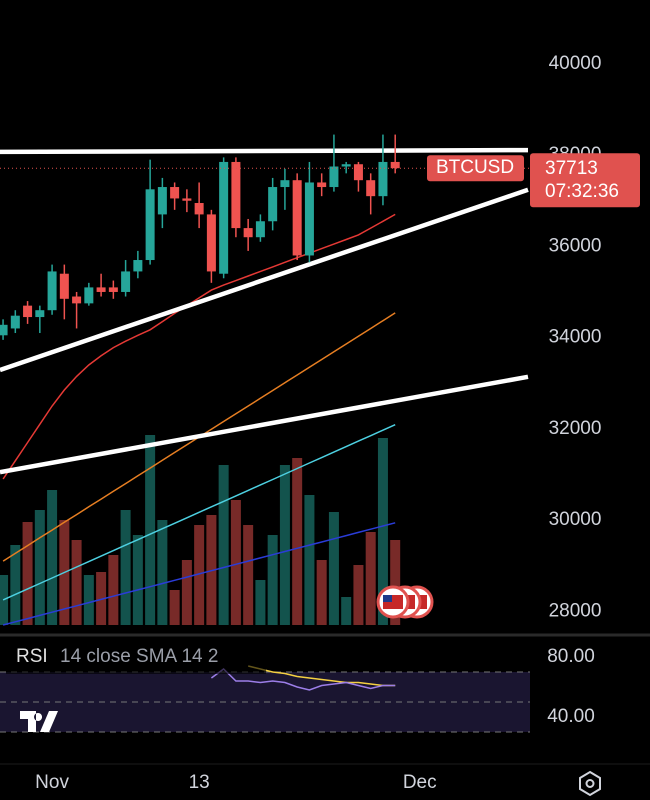 The height and width of the screenshot is (800, 650). I want to click on symbol-label: BTCUSD, so click(475, 167).